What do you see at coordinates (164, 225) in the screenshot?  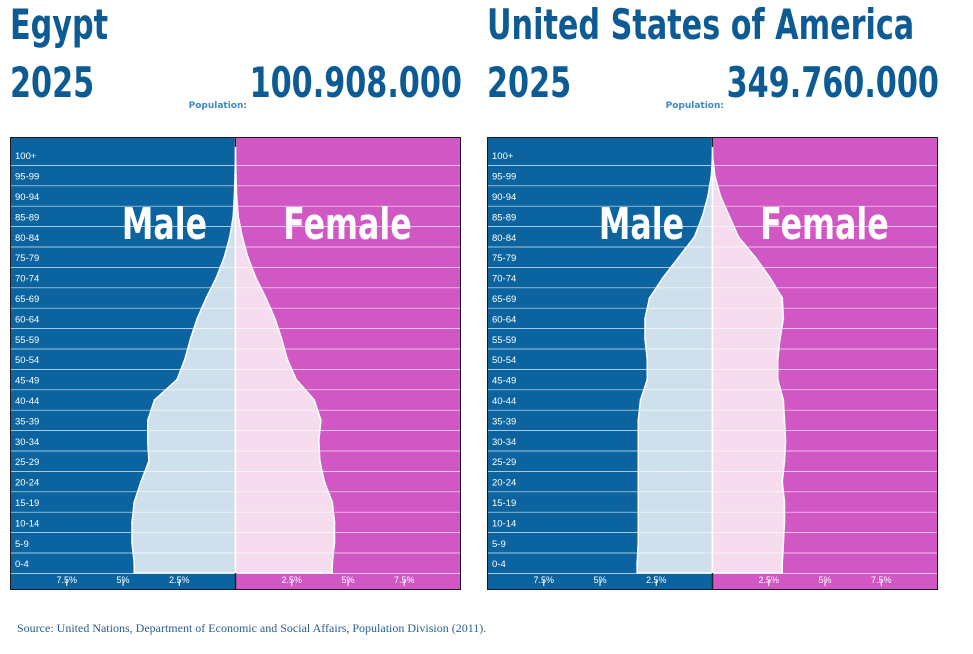 I see `male-label: Male` at bounding box center [164, 225].